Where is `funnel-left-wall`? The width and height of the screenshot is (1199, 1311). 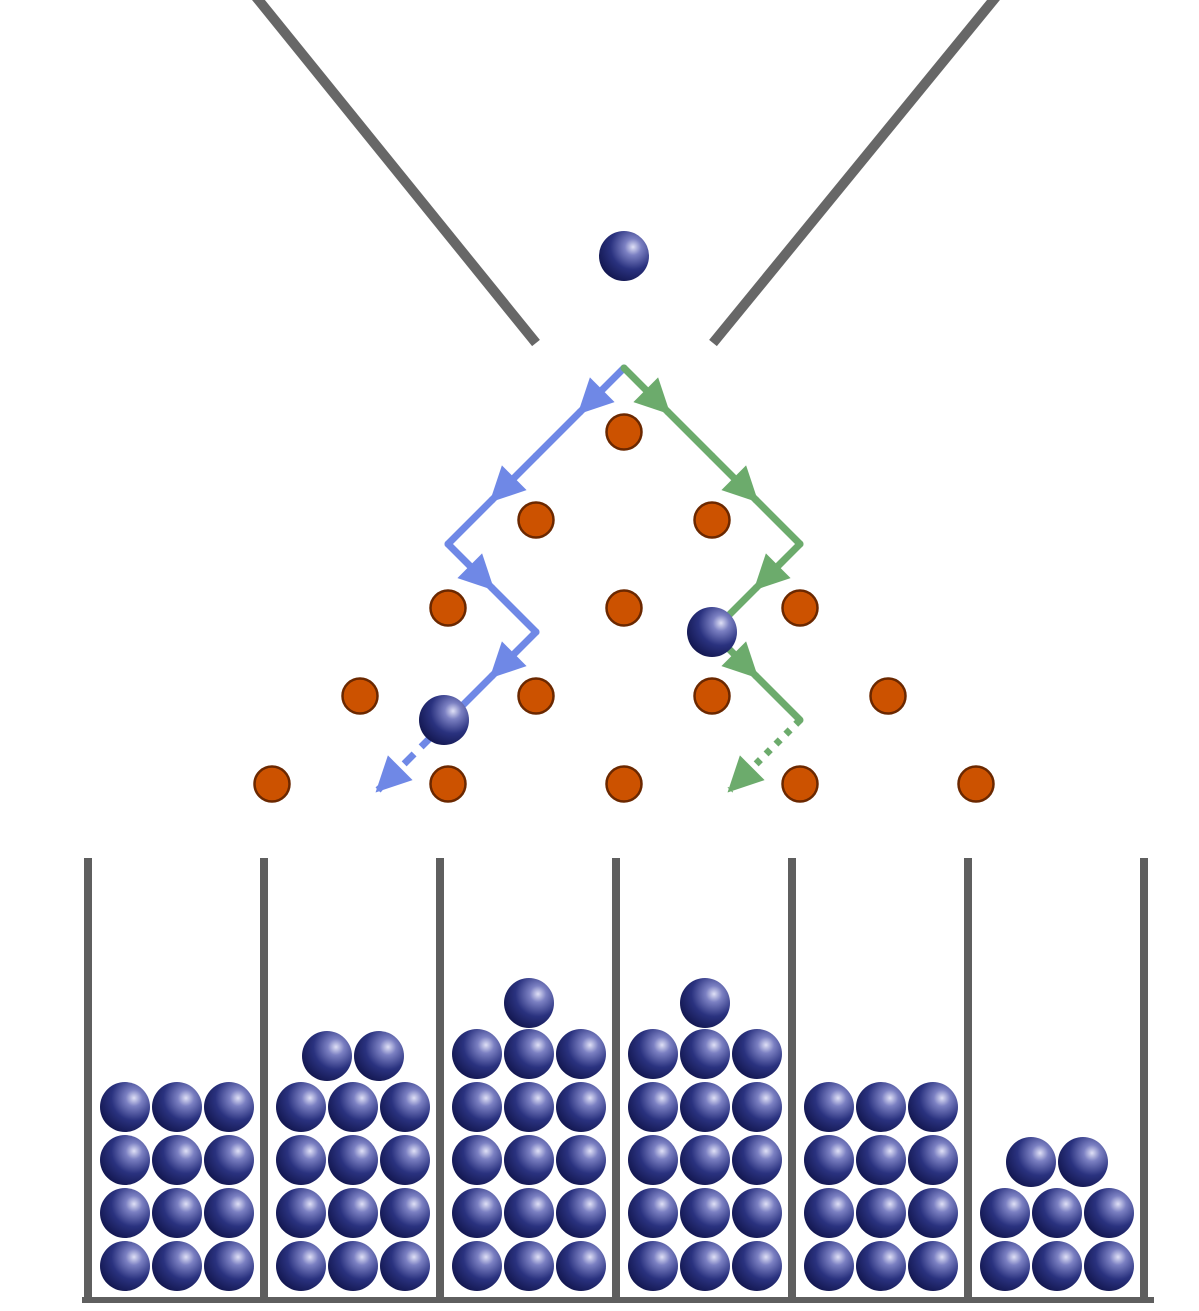
funnel-left-wall is located at coordinates (396, 173).